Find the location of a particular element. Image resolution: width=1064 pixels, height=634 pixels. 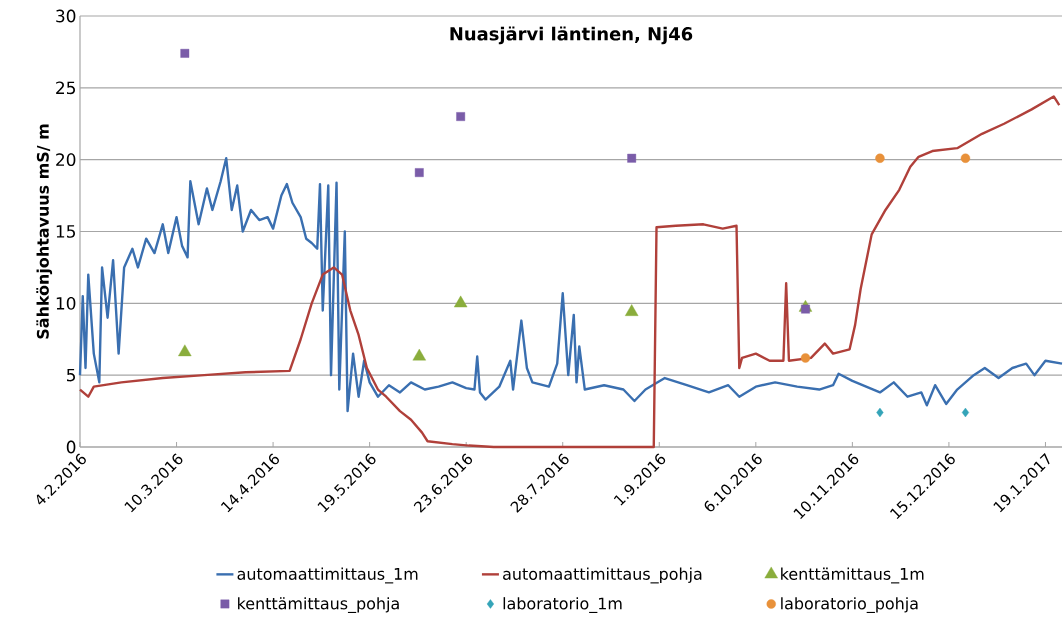

y-tick-label: 30 is located at coordinates (66, 16).